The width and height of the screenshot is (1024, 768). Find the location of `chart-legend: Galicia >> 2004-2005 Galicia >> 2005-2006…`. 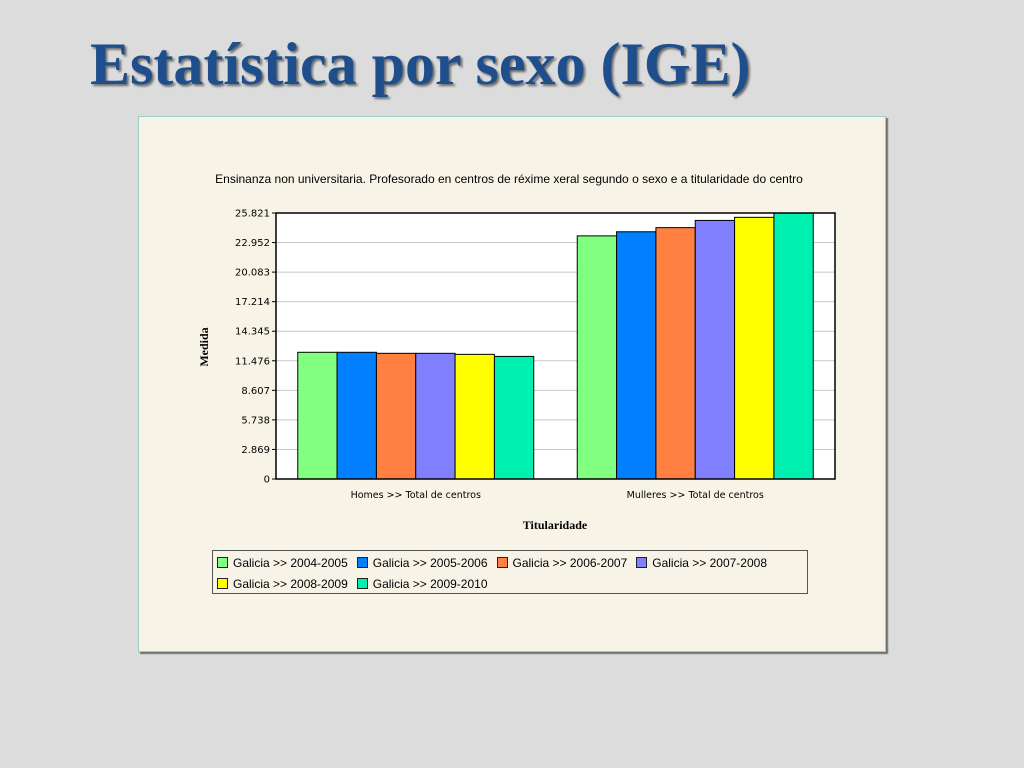

chart-legend: Galicia >> 2004-2005 Galicia >> 2005-2006… is located at coordinates (510, 572).